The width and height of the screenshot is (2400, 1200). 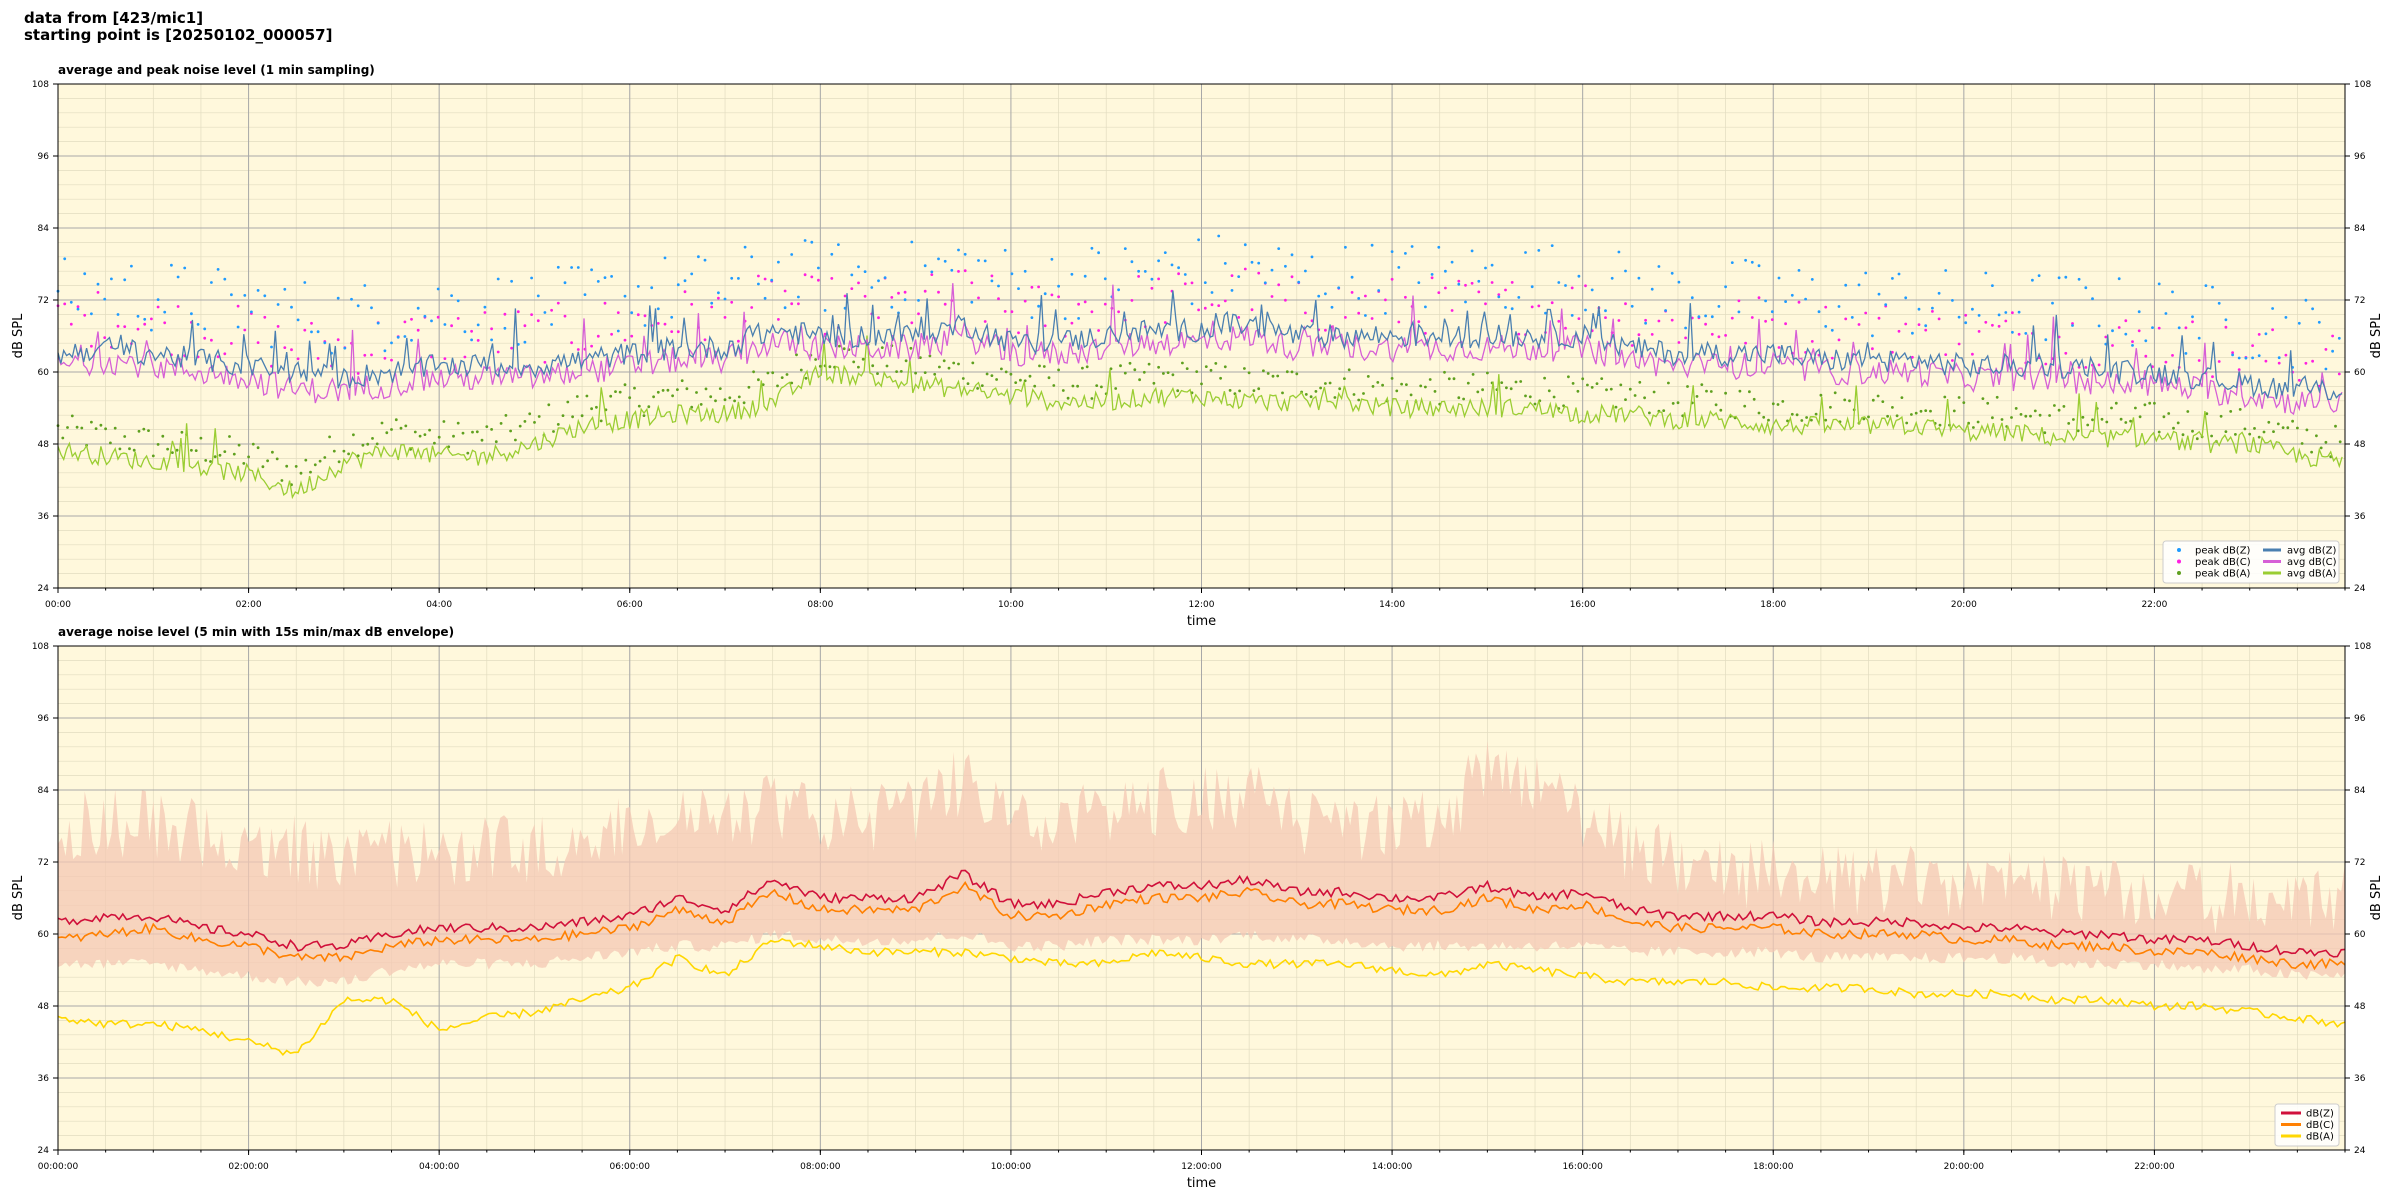 What do you see at coordinates (114, 18) in the screenshot?
I see `header-source: data from [423/mic1]` at bounding box center [114, 18].